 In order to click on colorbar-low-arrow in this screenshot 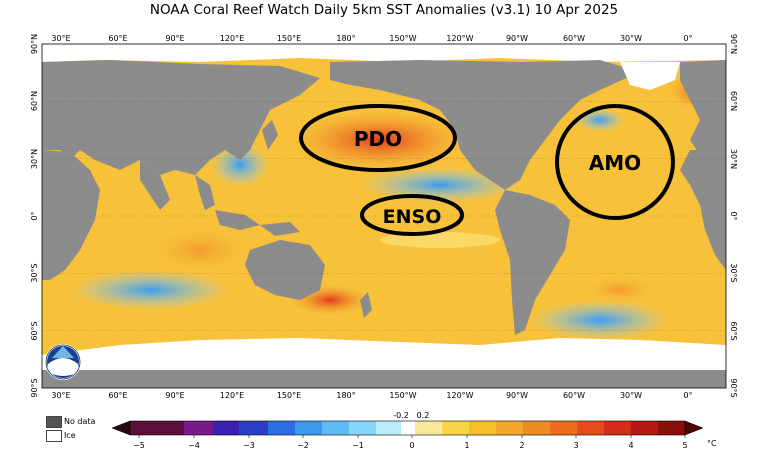, I will do `click(121, 428)`.